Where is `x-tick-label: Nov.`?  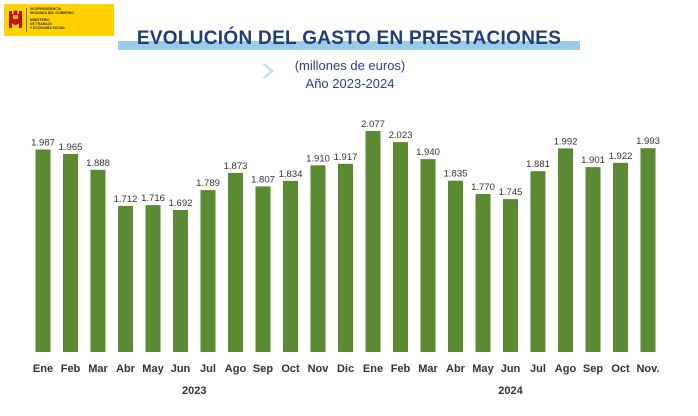 x-tick-label: Nov. is located at coordinates (647, 369).